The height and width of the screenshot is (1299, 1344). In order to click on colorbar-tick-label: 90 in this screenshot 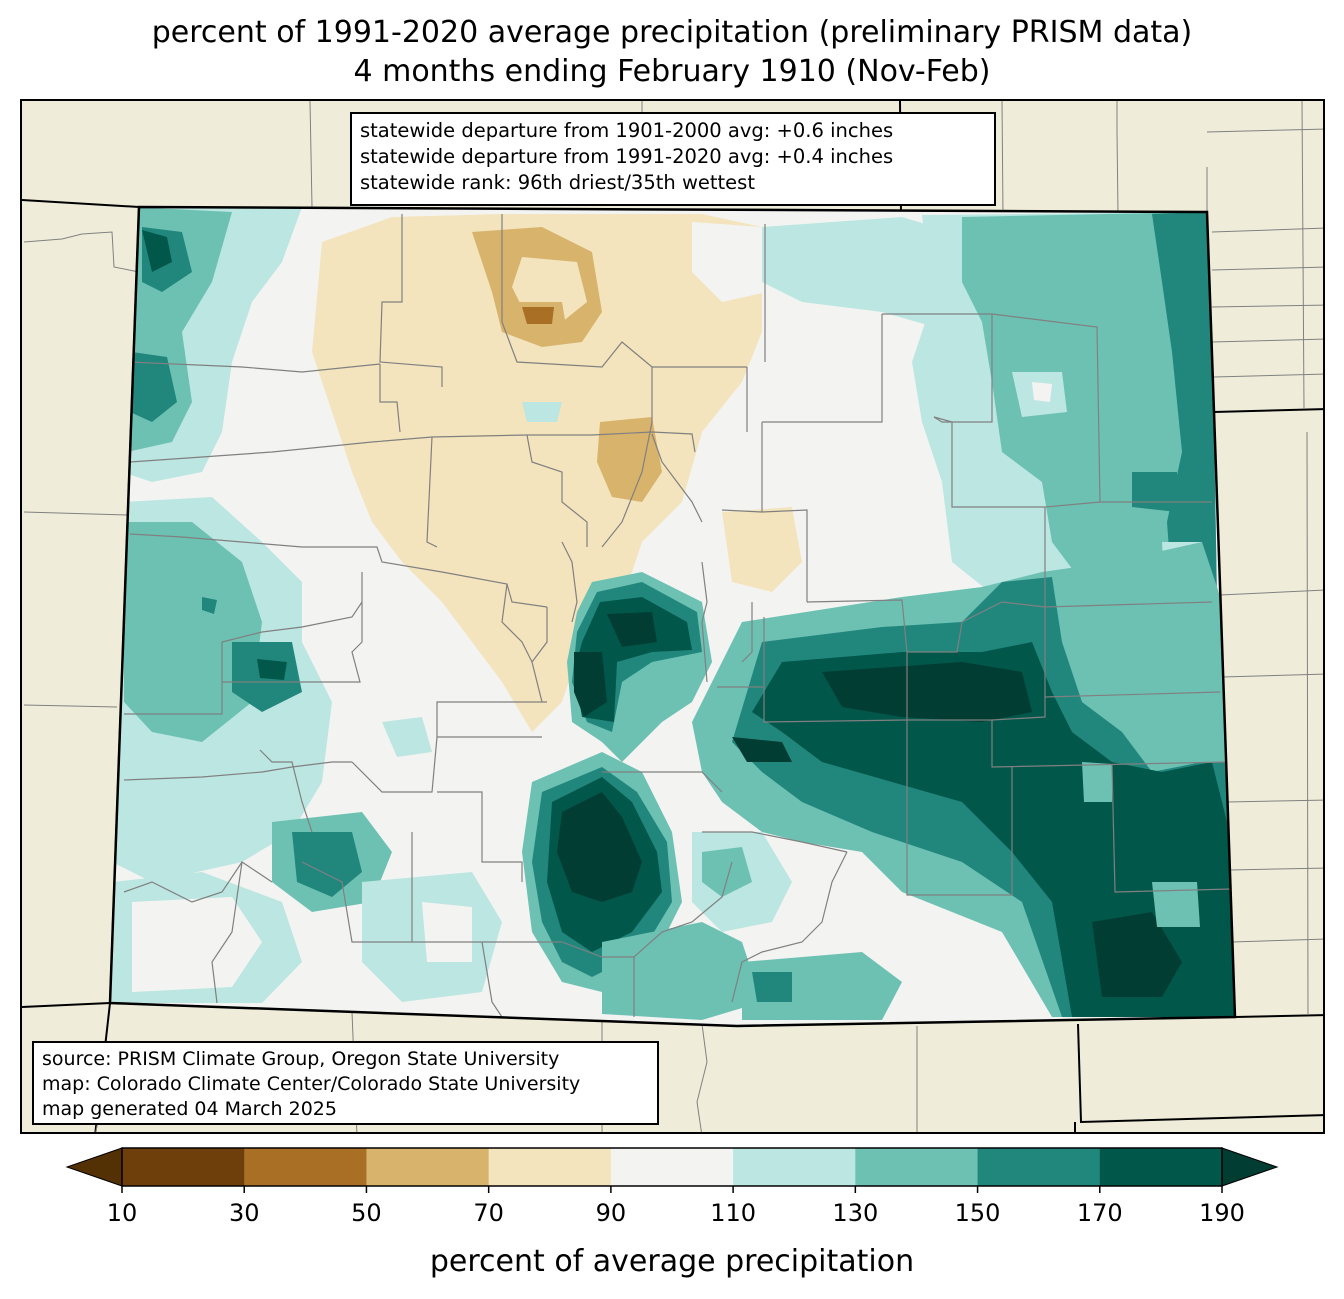, I will do `click(611, 1213)`.